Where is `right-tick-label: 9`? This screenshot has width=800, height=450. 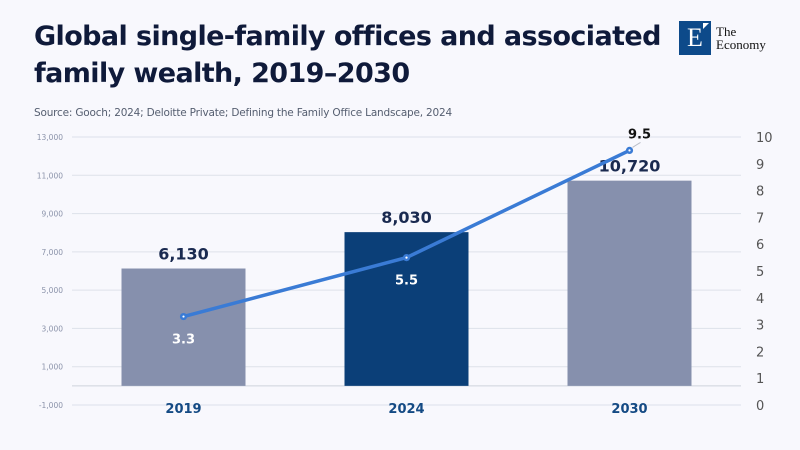 right-tick-label: 9 is located at coordinates (760, 165).